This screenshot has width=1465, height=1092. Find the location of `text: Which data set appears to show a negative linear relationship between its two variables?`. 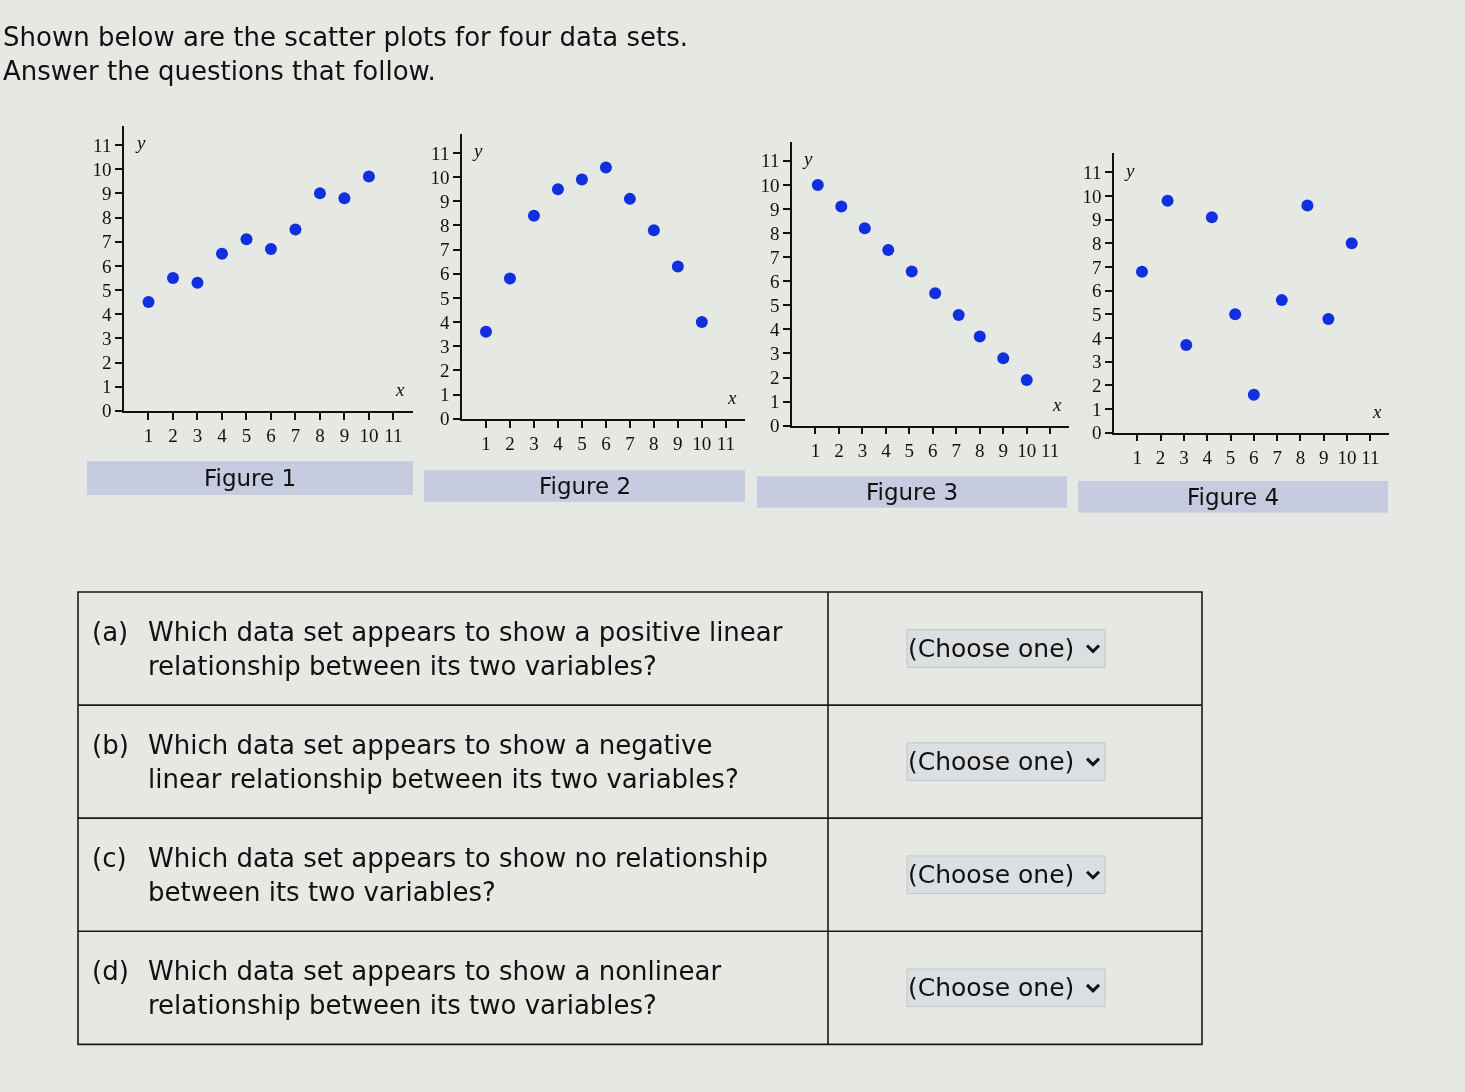

text: Which data set appears to show a negative linear relationship between its two variables? is located at coordinates (443, 762).